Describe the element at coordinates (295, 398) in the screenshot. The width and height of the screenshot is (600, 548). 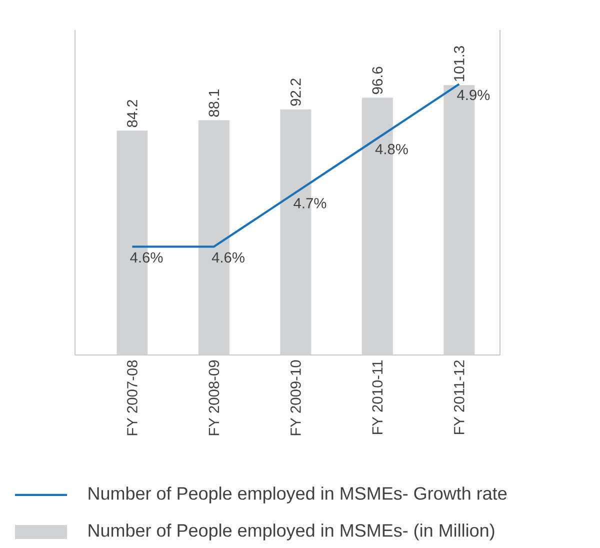
I see `x-tick-label: FY 2009-10` at that location.